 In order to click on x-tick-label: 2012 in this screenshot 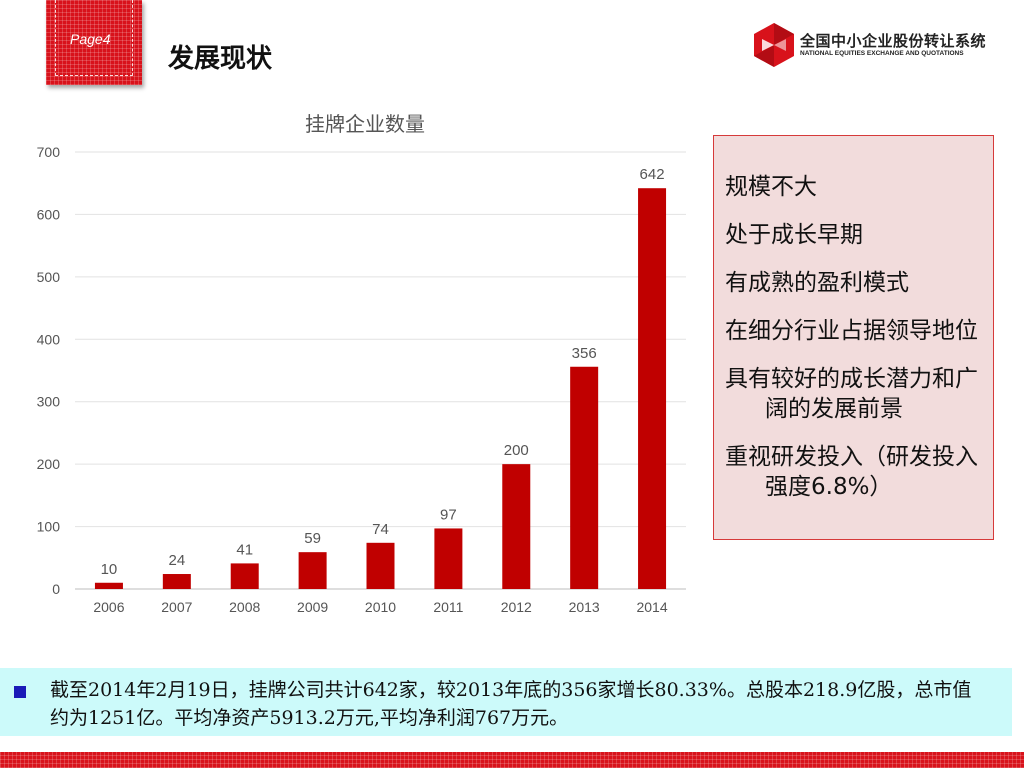, I will do `click(516, 607)`.